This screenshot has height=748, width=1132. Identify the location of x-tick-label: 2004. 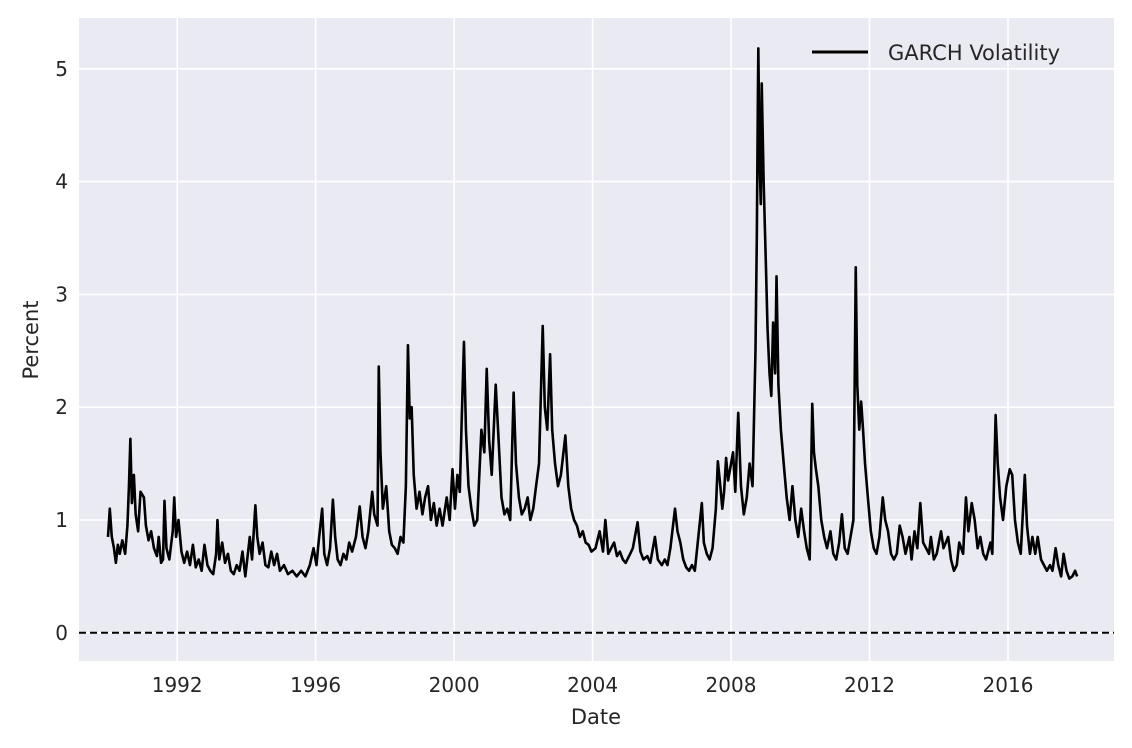
(592, 685).